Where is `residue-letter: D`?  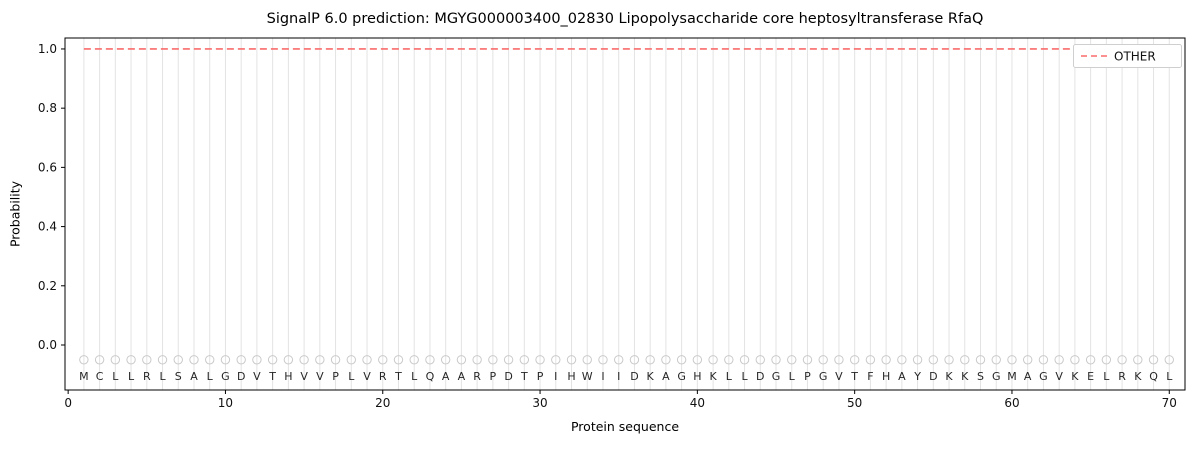 residue-letter: D is located at coordinates (241, 376).